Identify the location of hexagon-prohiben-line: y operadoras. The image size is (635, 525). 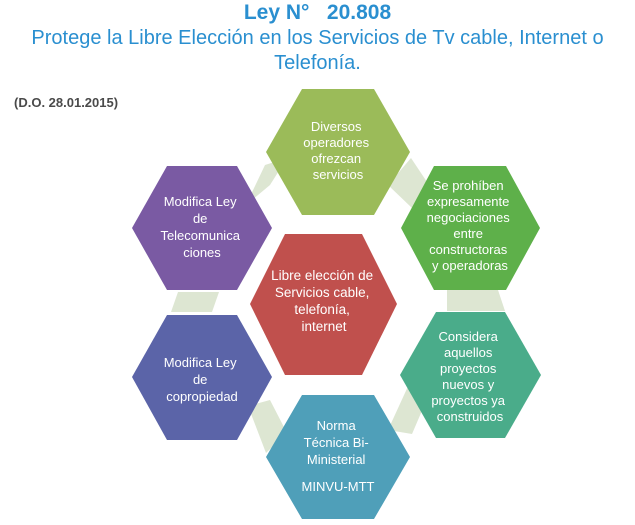
(470, 265).